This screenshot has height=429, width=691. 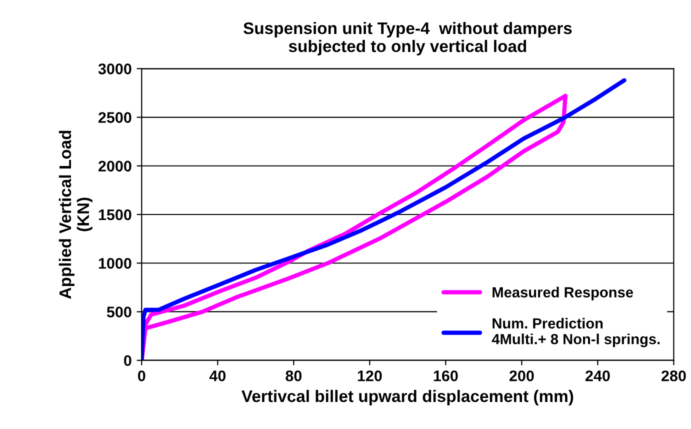 I want to click on y-tick-label: 3000, so click(x=115, y=69).